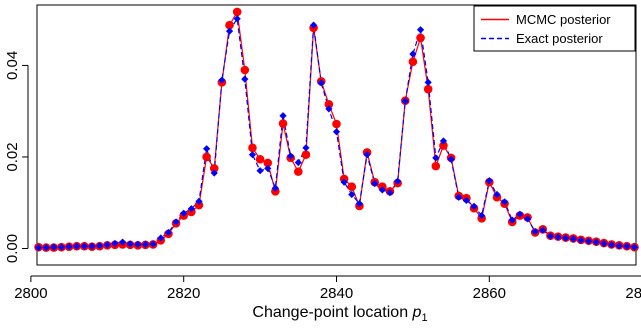 Image resolution: width=641 pixels, height=329 pixels. Describe the element at coordinates (633, 293) in the screenshot. I see `x-tick-label: 2880` at that location.